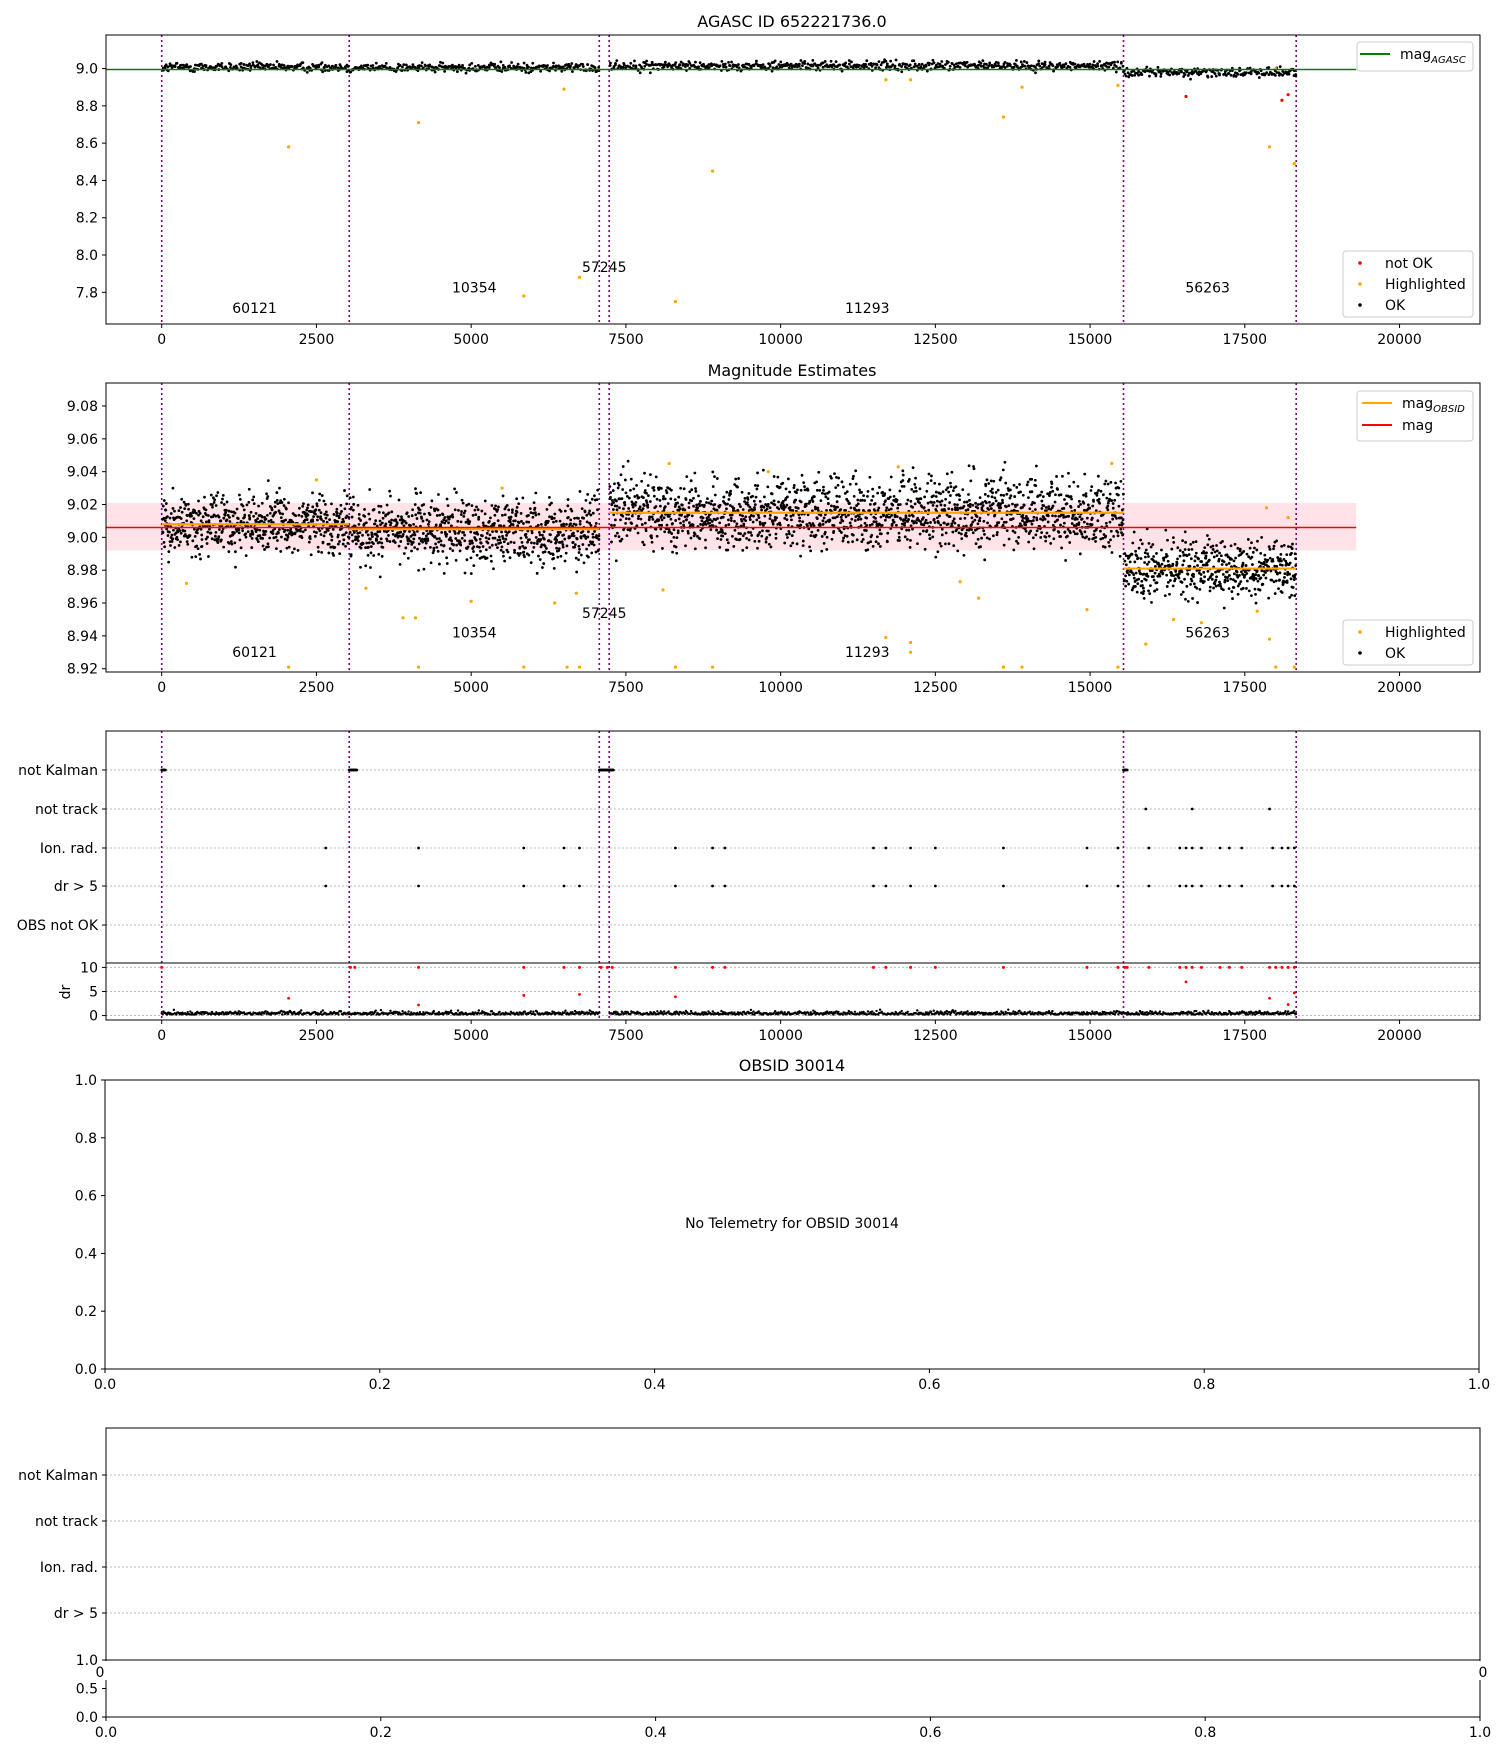 Image resolution: width=1500 pixels, height=1750 pixels. Describe the element at coordinates (1433, 56) in the screenshot. I see `legend-mag-agasc: magAGASC` at that location.